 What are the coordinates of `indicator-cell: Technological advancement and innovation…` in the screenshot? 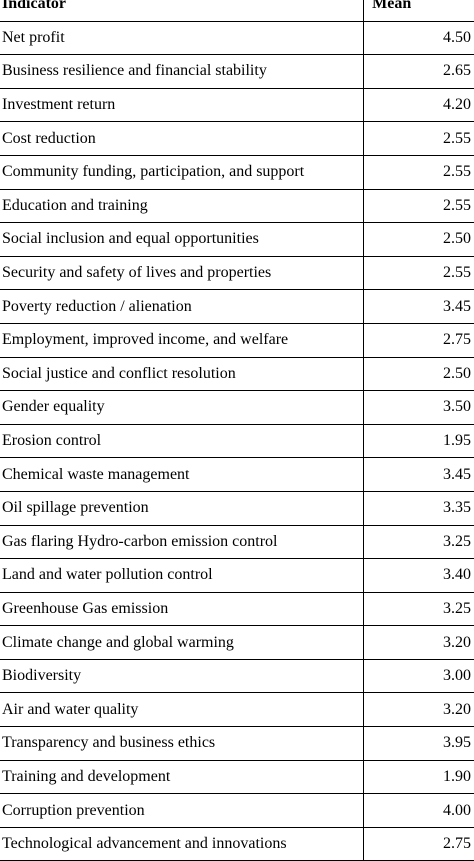 It's located at (182, 844).